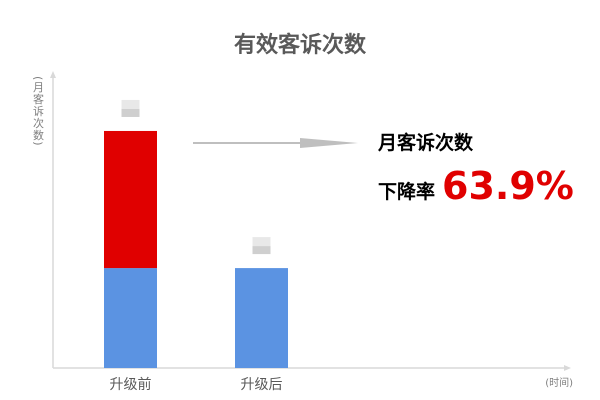 The image size is (600, 400). Describe the element at coordinates (53, 74) in the screenshot. I see `y-axis-arrow-icon` at that location.